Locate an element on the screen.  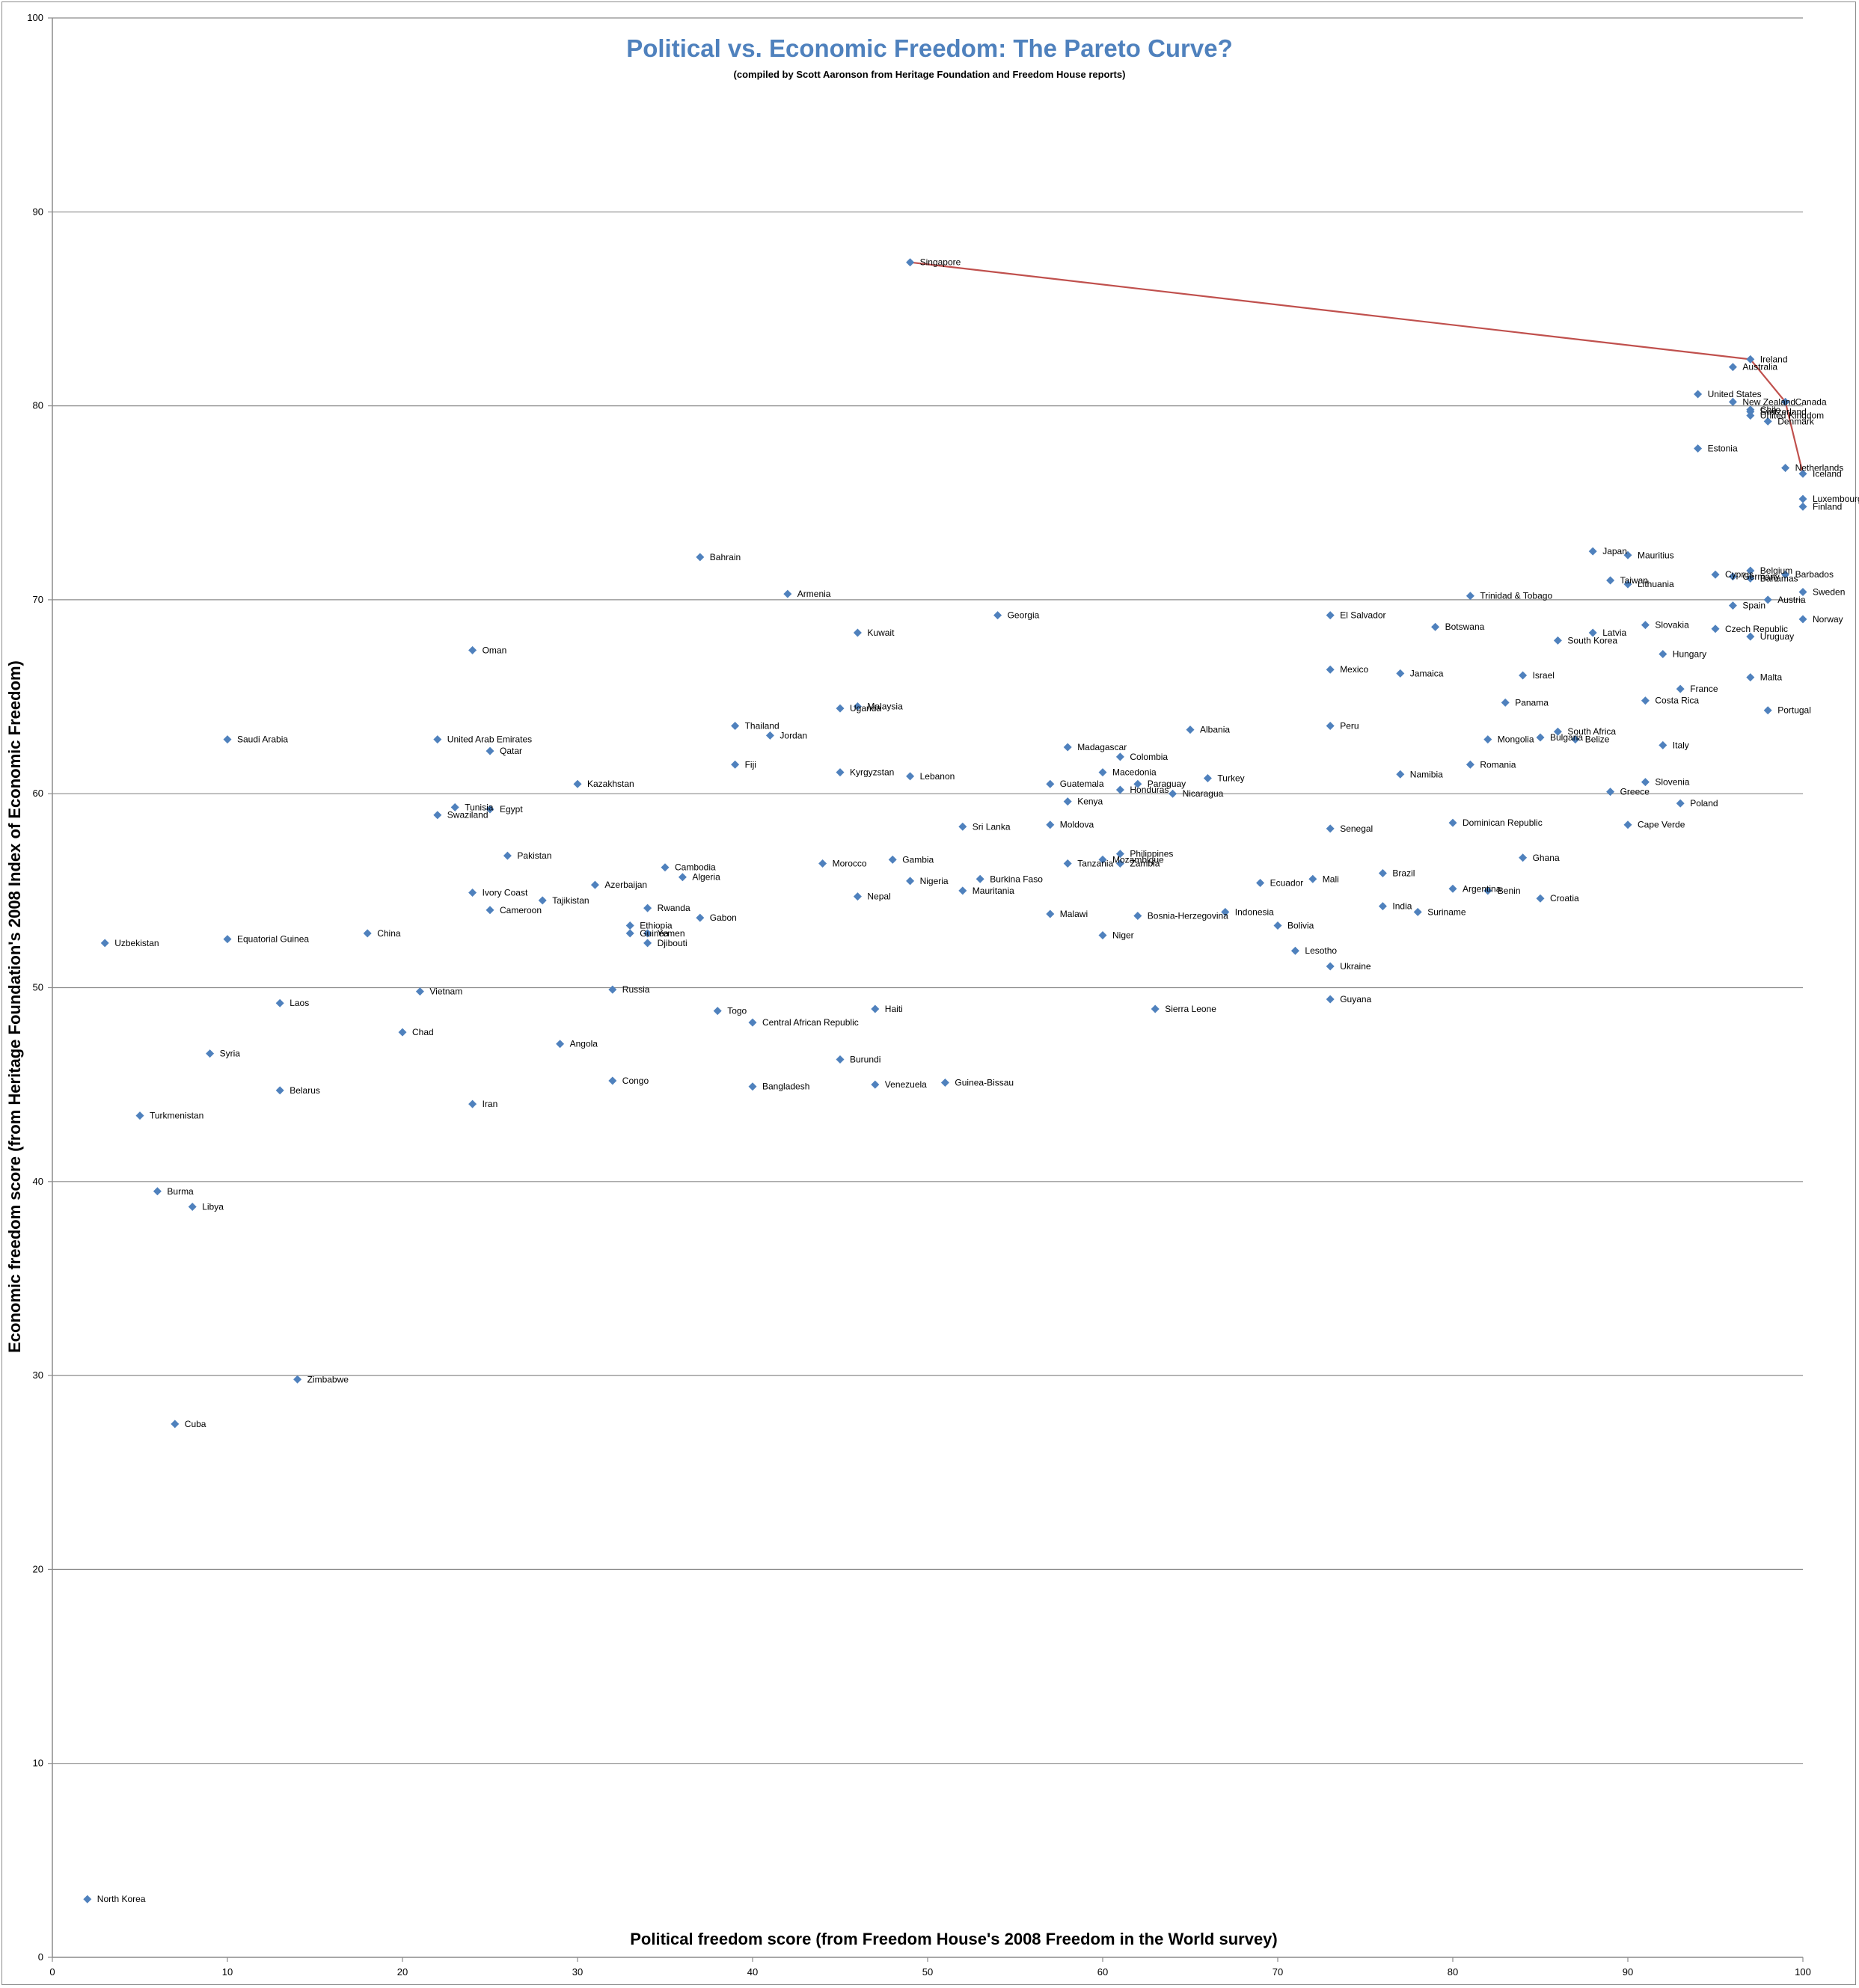
data-label: Uruguay is located at coordinates (1777, 636).